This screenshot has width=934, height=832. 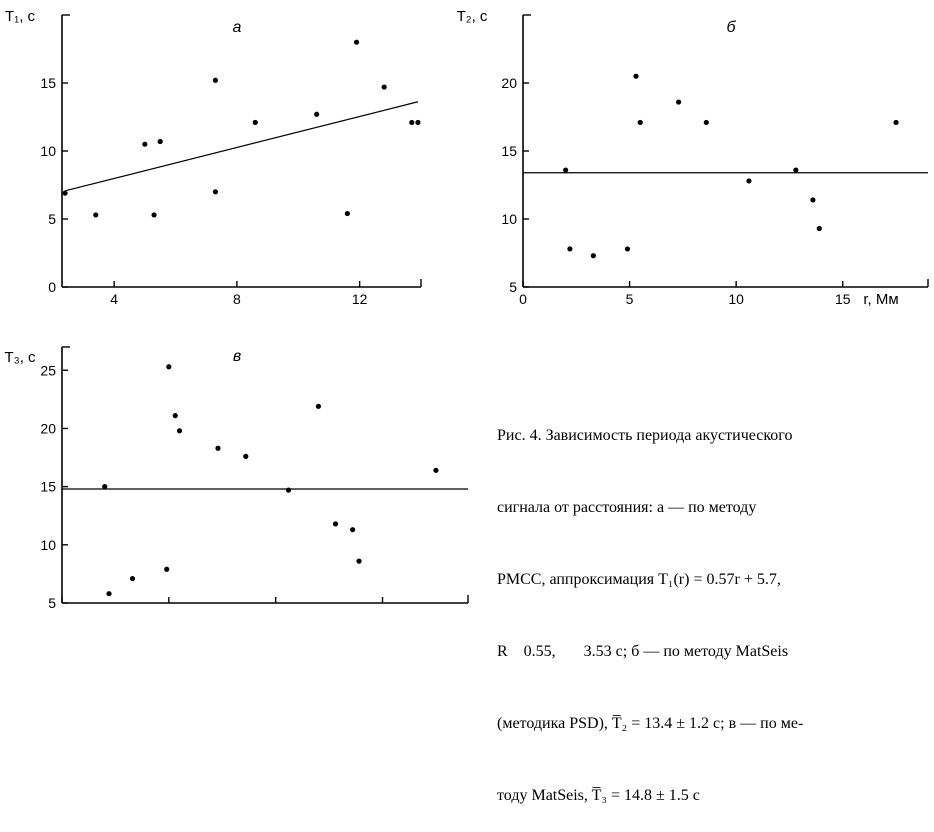 I want to click on x-tick-label: 12, so click(x=360, y=299).